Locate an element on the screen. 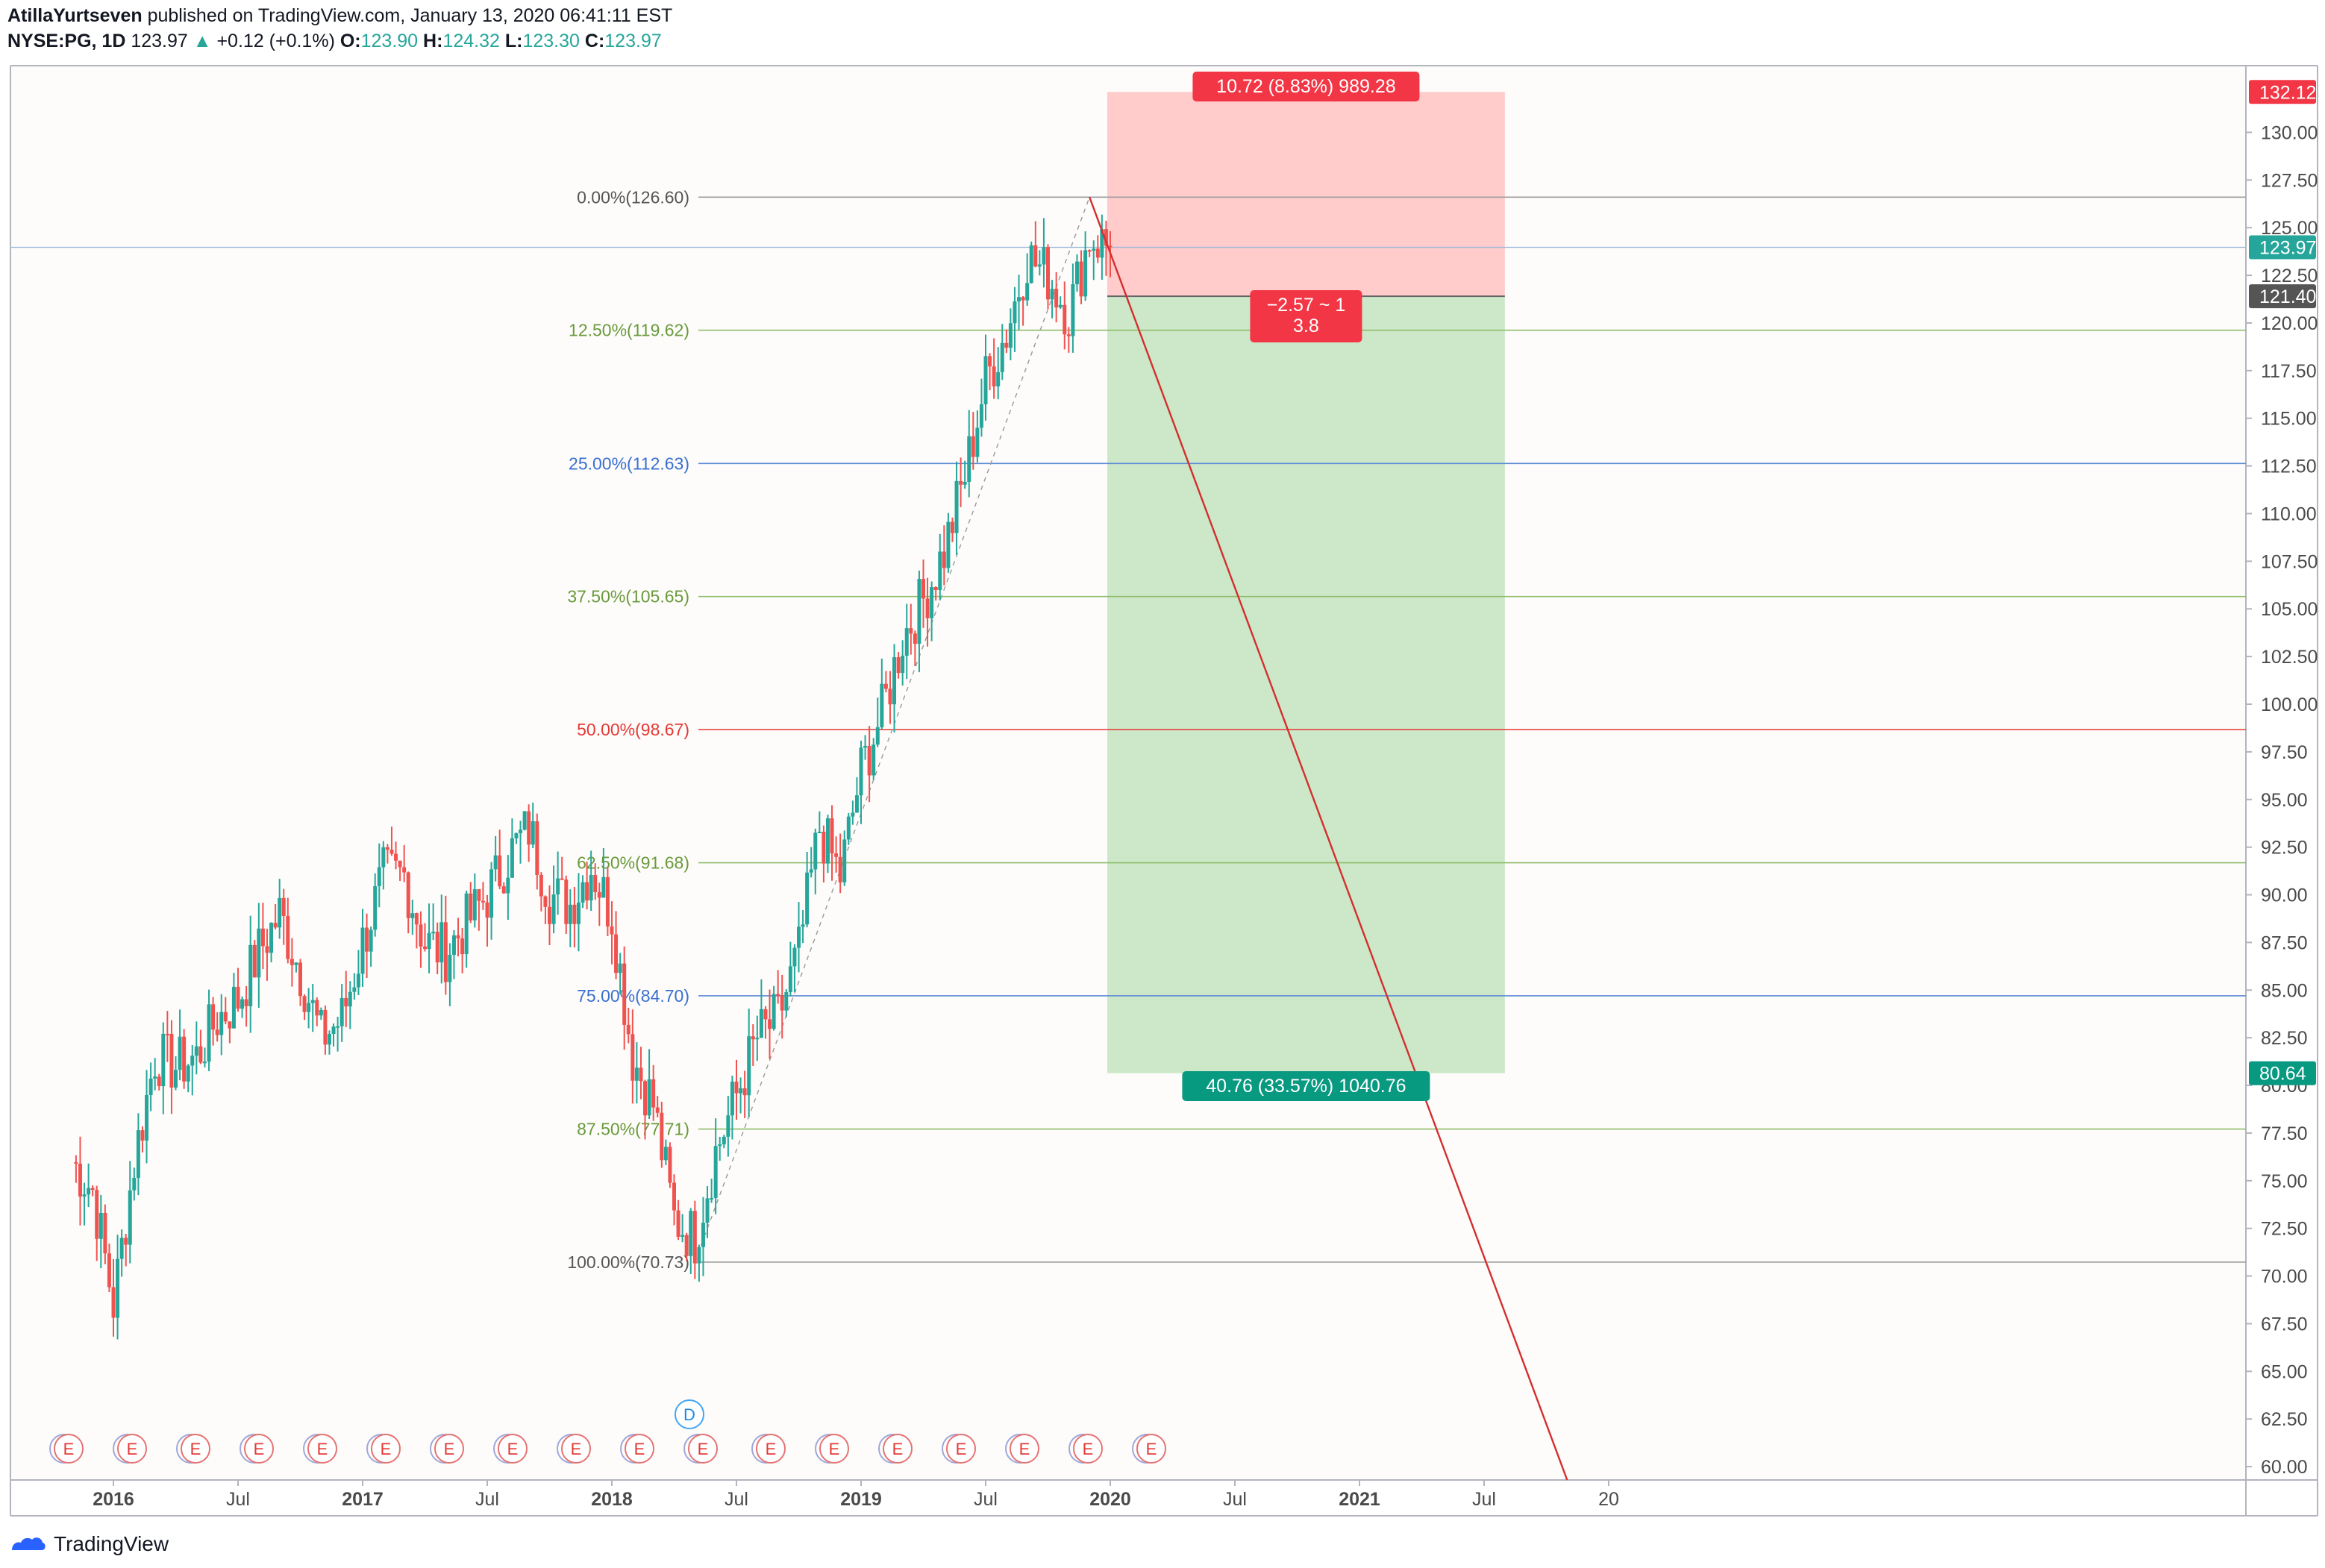 This screenshot has height=1568, width=2325. author-name: AtillaYurtseven is located at coordinates (75, 15).